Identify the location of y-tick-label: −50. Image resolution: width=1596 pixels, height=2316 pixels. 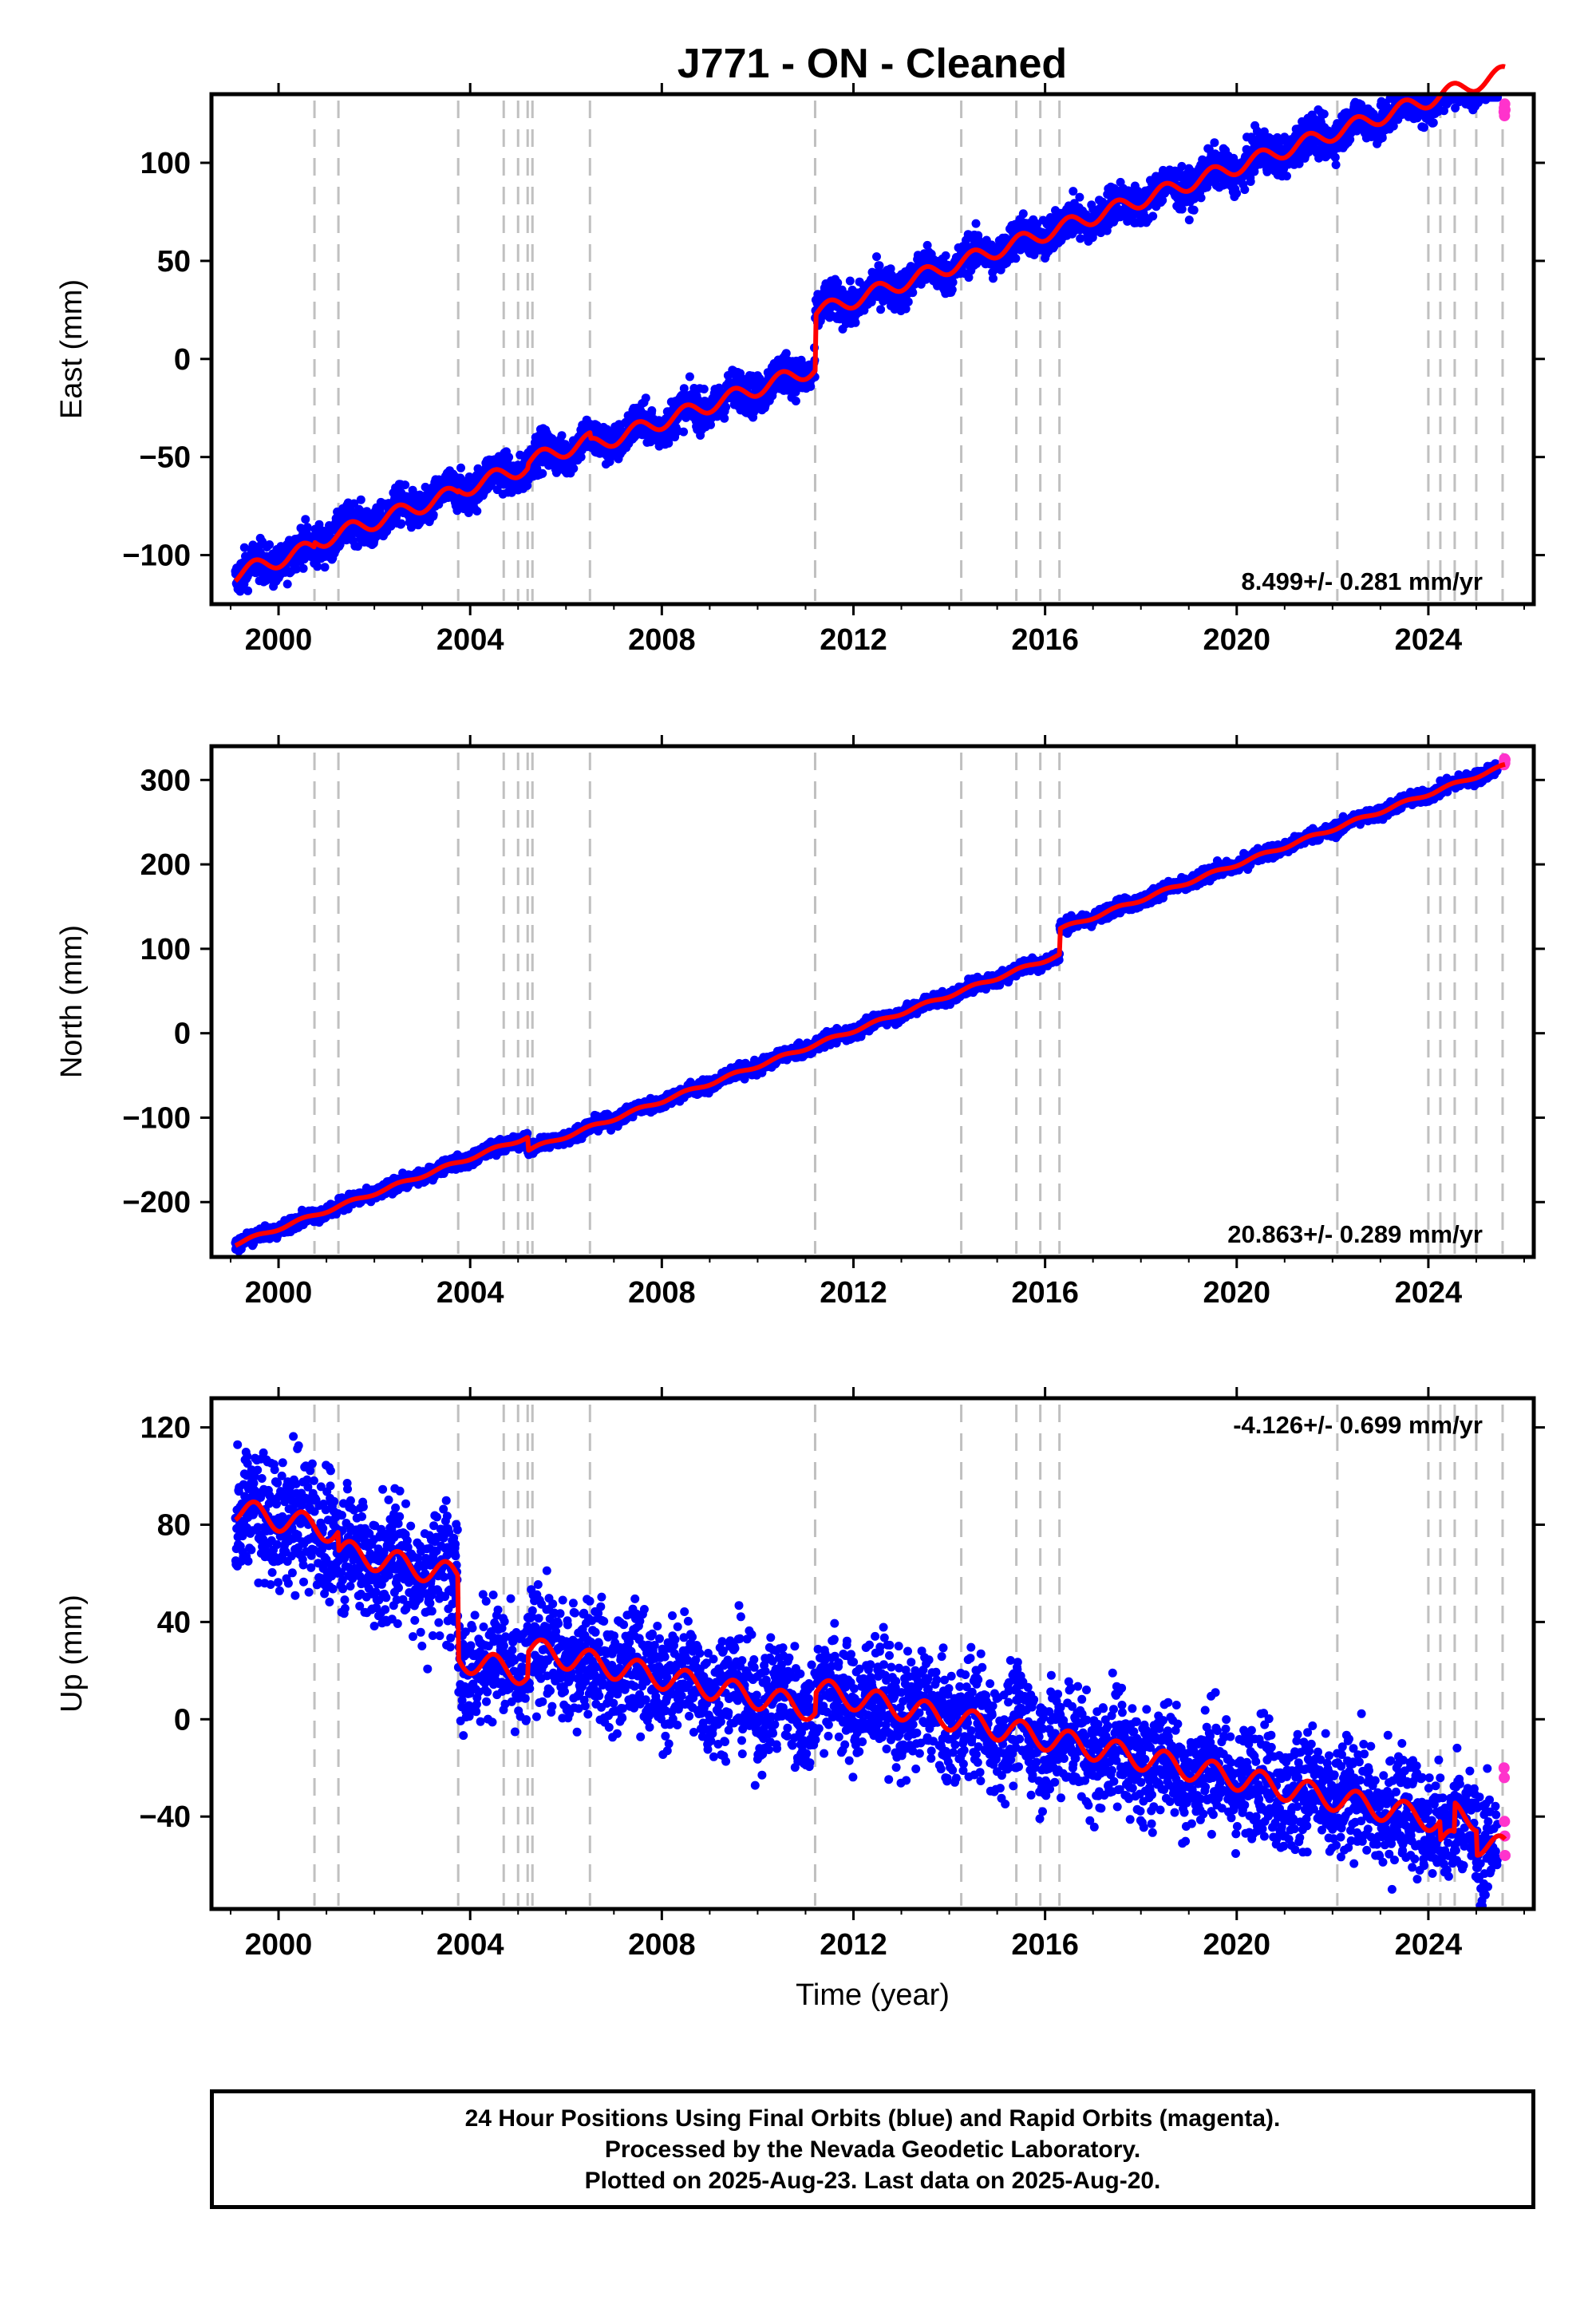
(165, 458).